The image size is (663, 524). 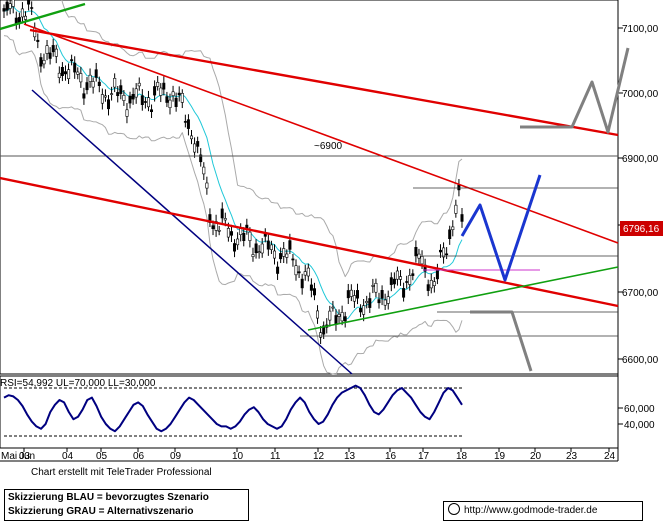 I want to click on last-price-label: 6796,16, so click(x=641, y=229).